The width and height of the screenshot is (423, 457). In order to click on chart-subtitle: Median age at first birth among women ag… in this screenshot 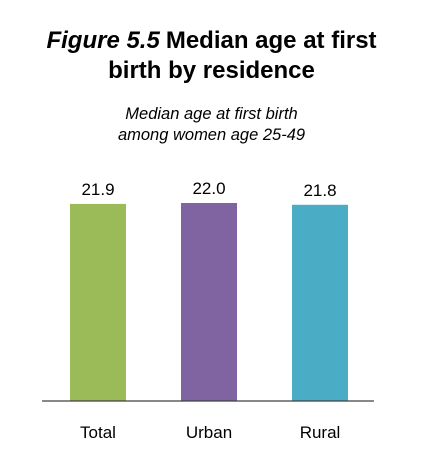, I will do `click(211, 125)`.